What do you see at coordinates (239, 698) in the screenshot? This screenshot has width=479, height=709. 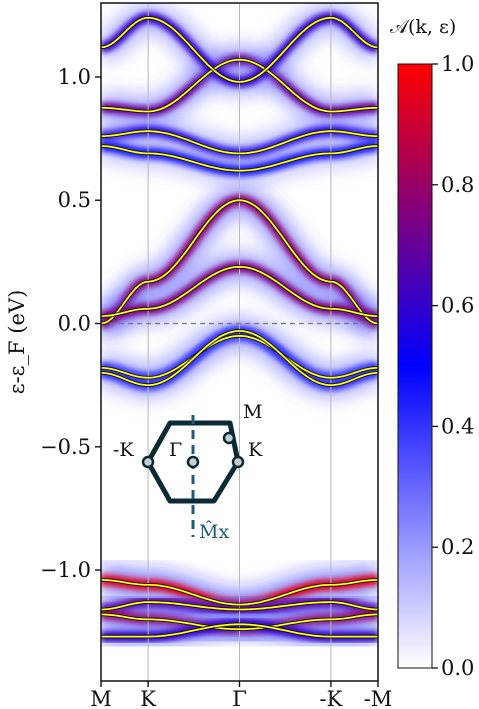 I see `x-tick-label-2: Γ` at bounding box center [239, 698].